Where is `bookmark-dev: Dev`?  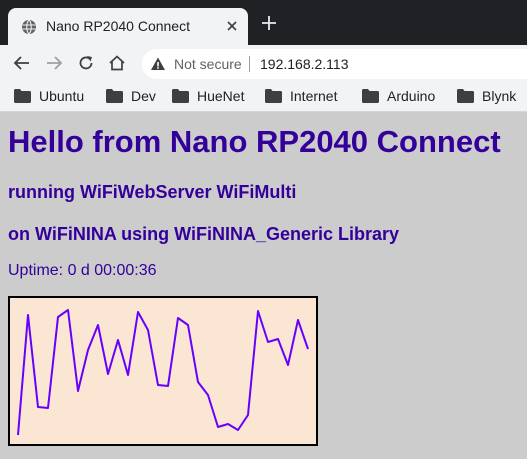
bookmark-dev: Dev is located at coordinates (131, 96).